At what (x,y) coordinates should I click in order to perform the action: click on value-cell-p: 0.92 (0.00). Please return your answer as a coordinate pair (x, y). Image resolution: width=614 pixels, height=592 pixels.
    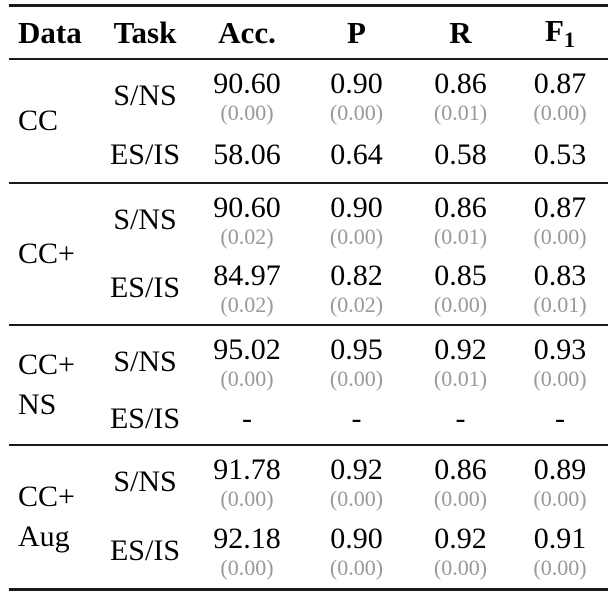
    Looking at the image, I should click on (356, 482).